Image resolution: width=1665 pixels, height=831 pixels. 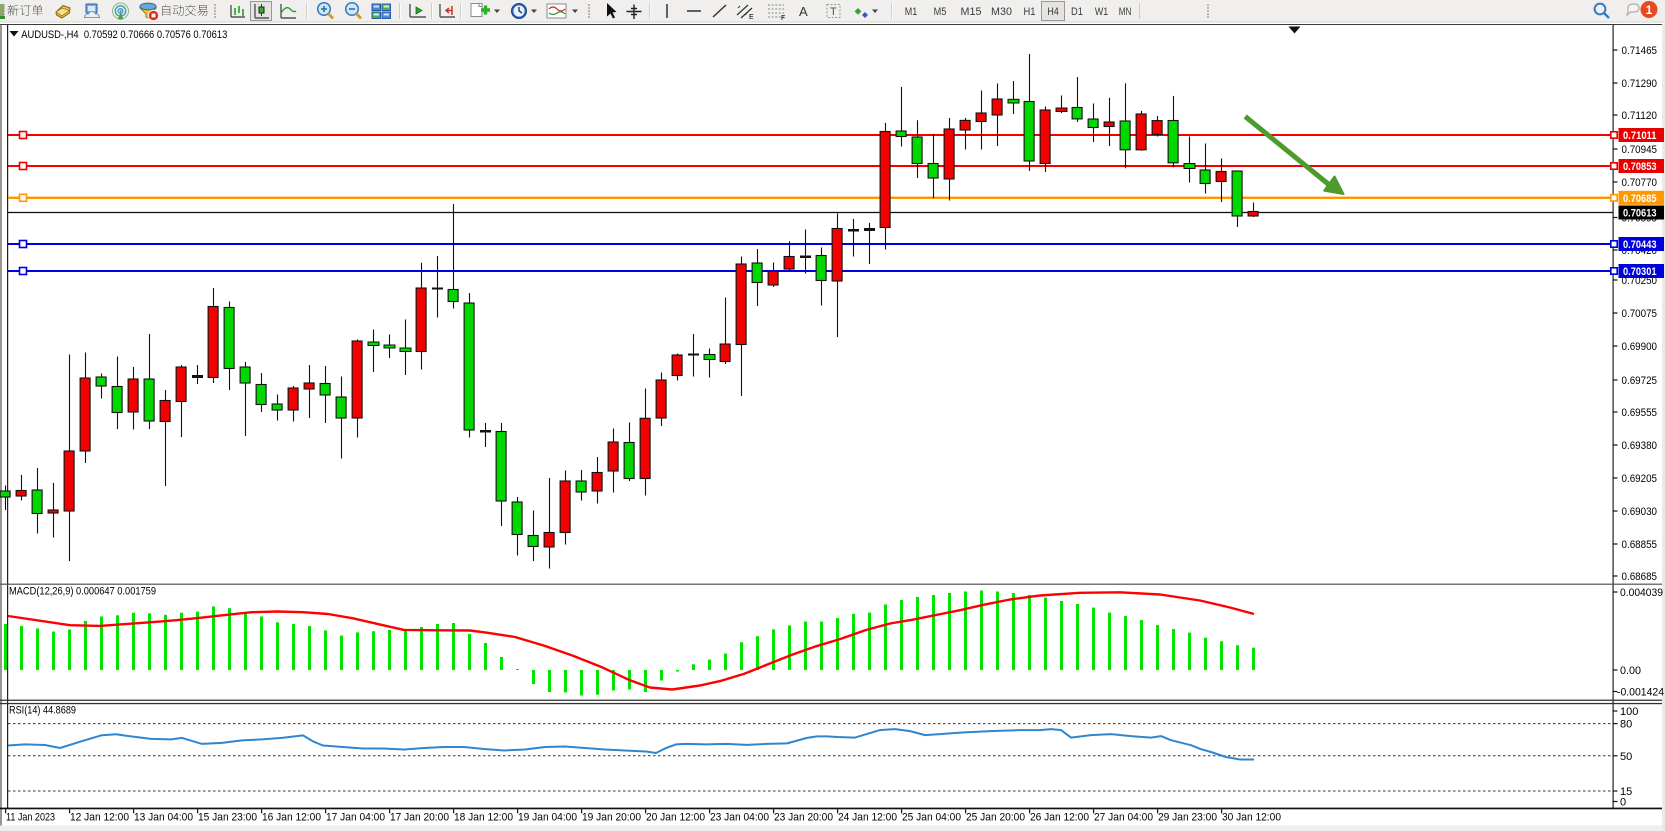 I want to click on svg-text: 1, so click(x=1649, y=10).